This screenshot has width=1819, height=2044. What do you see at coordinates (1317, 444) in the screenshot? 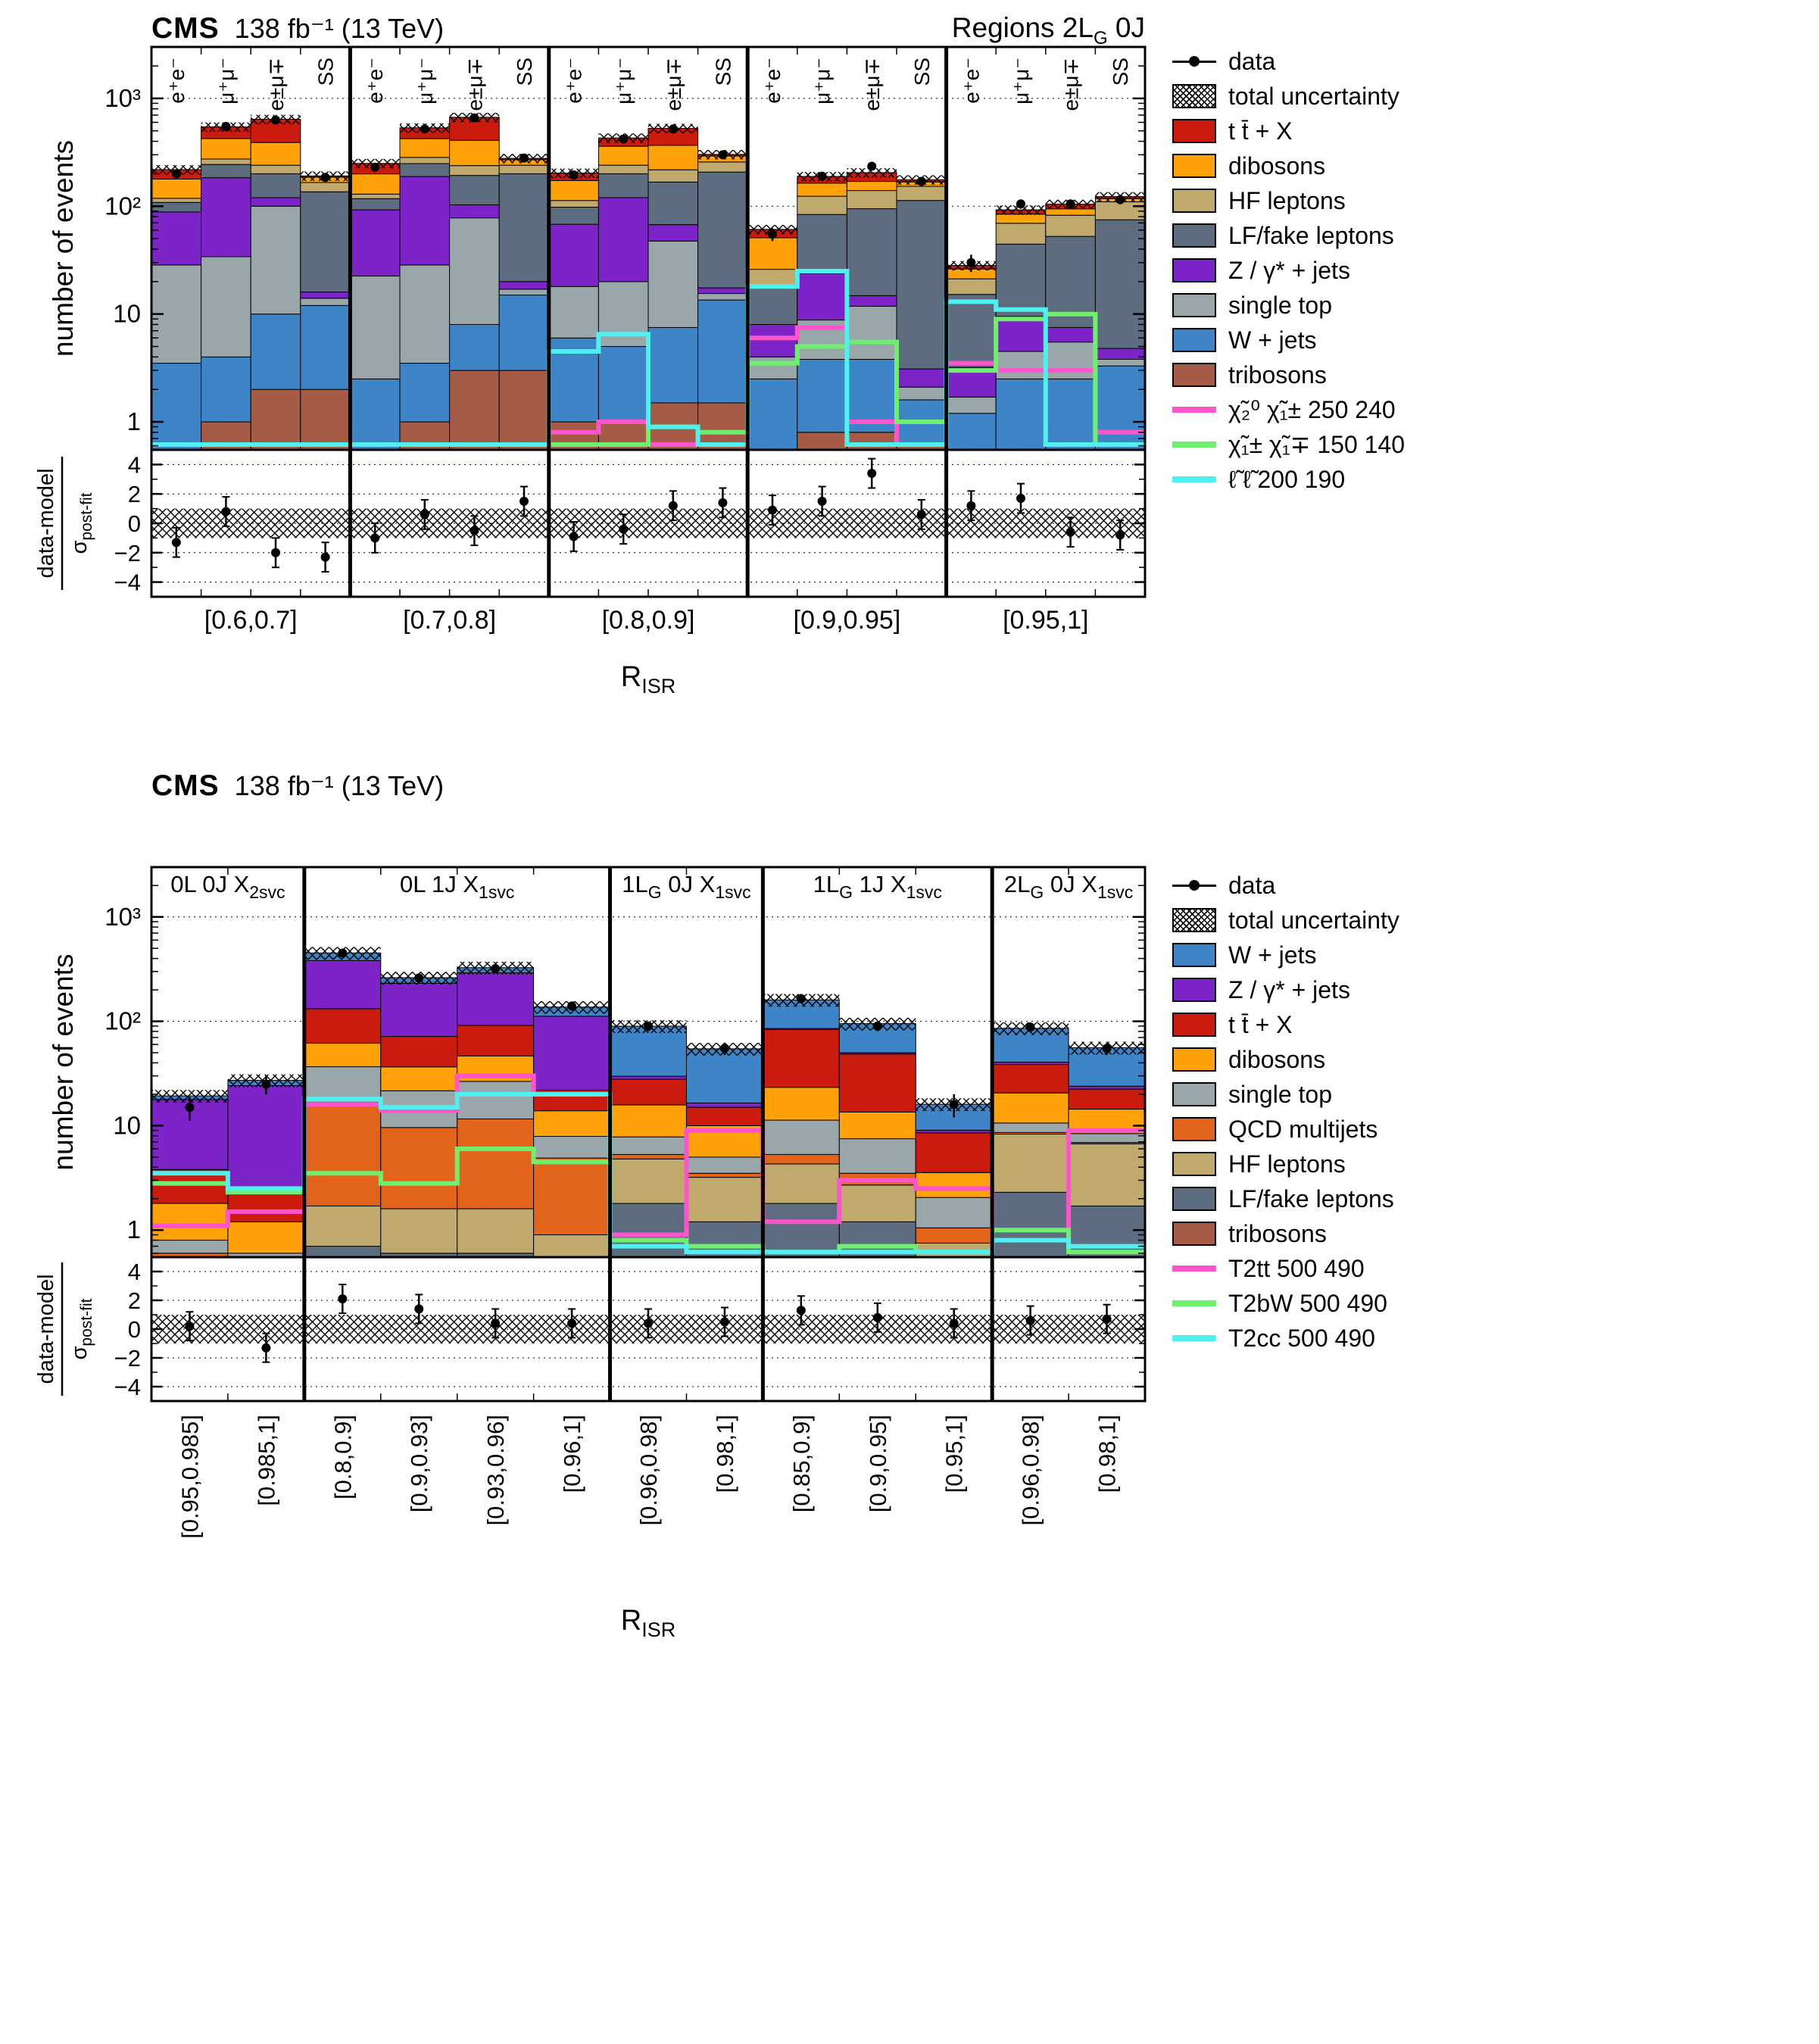
I see `legend-label: χ̃₁± χ̃₁∓ 150 140` at bounding box center [1317, 444].